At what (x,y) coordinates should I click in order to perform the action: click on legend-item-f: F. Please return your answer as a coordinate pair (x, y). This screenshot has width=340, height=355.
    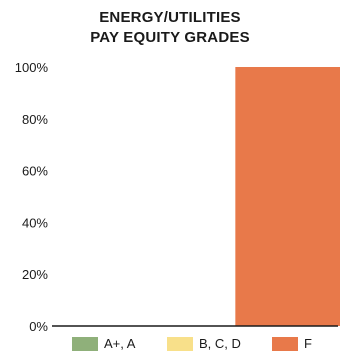
    Looking at the image, I should click on (292, 344).